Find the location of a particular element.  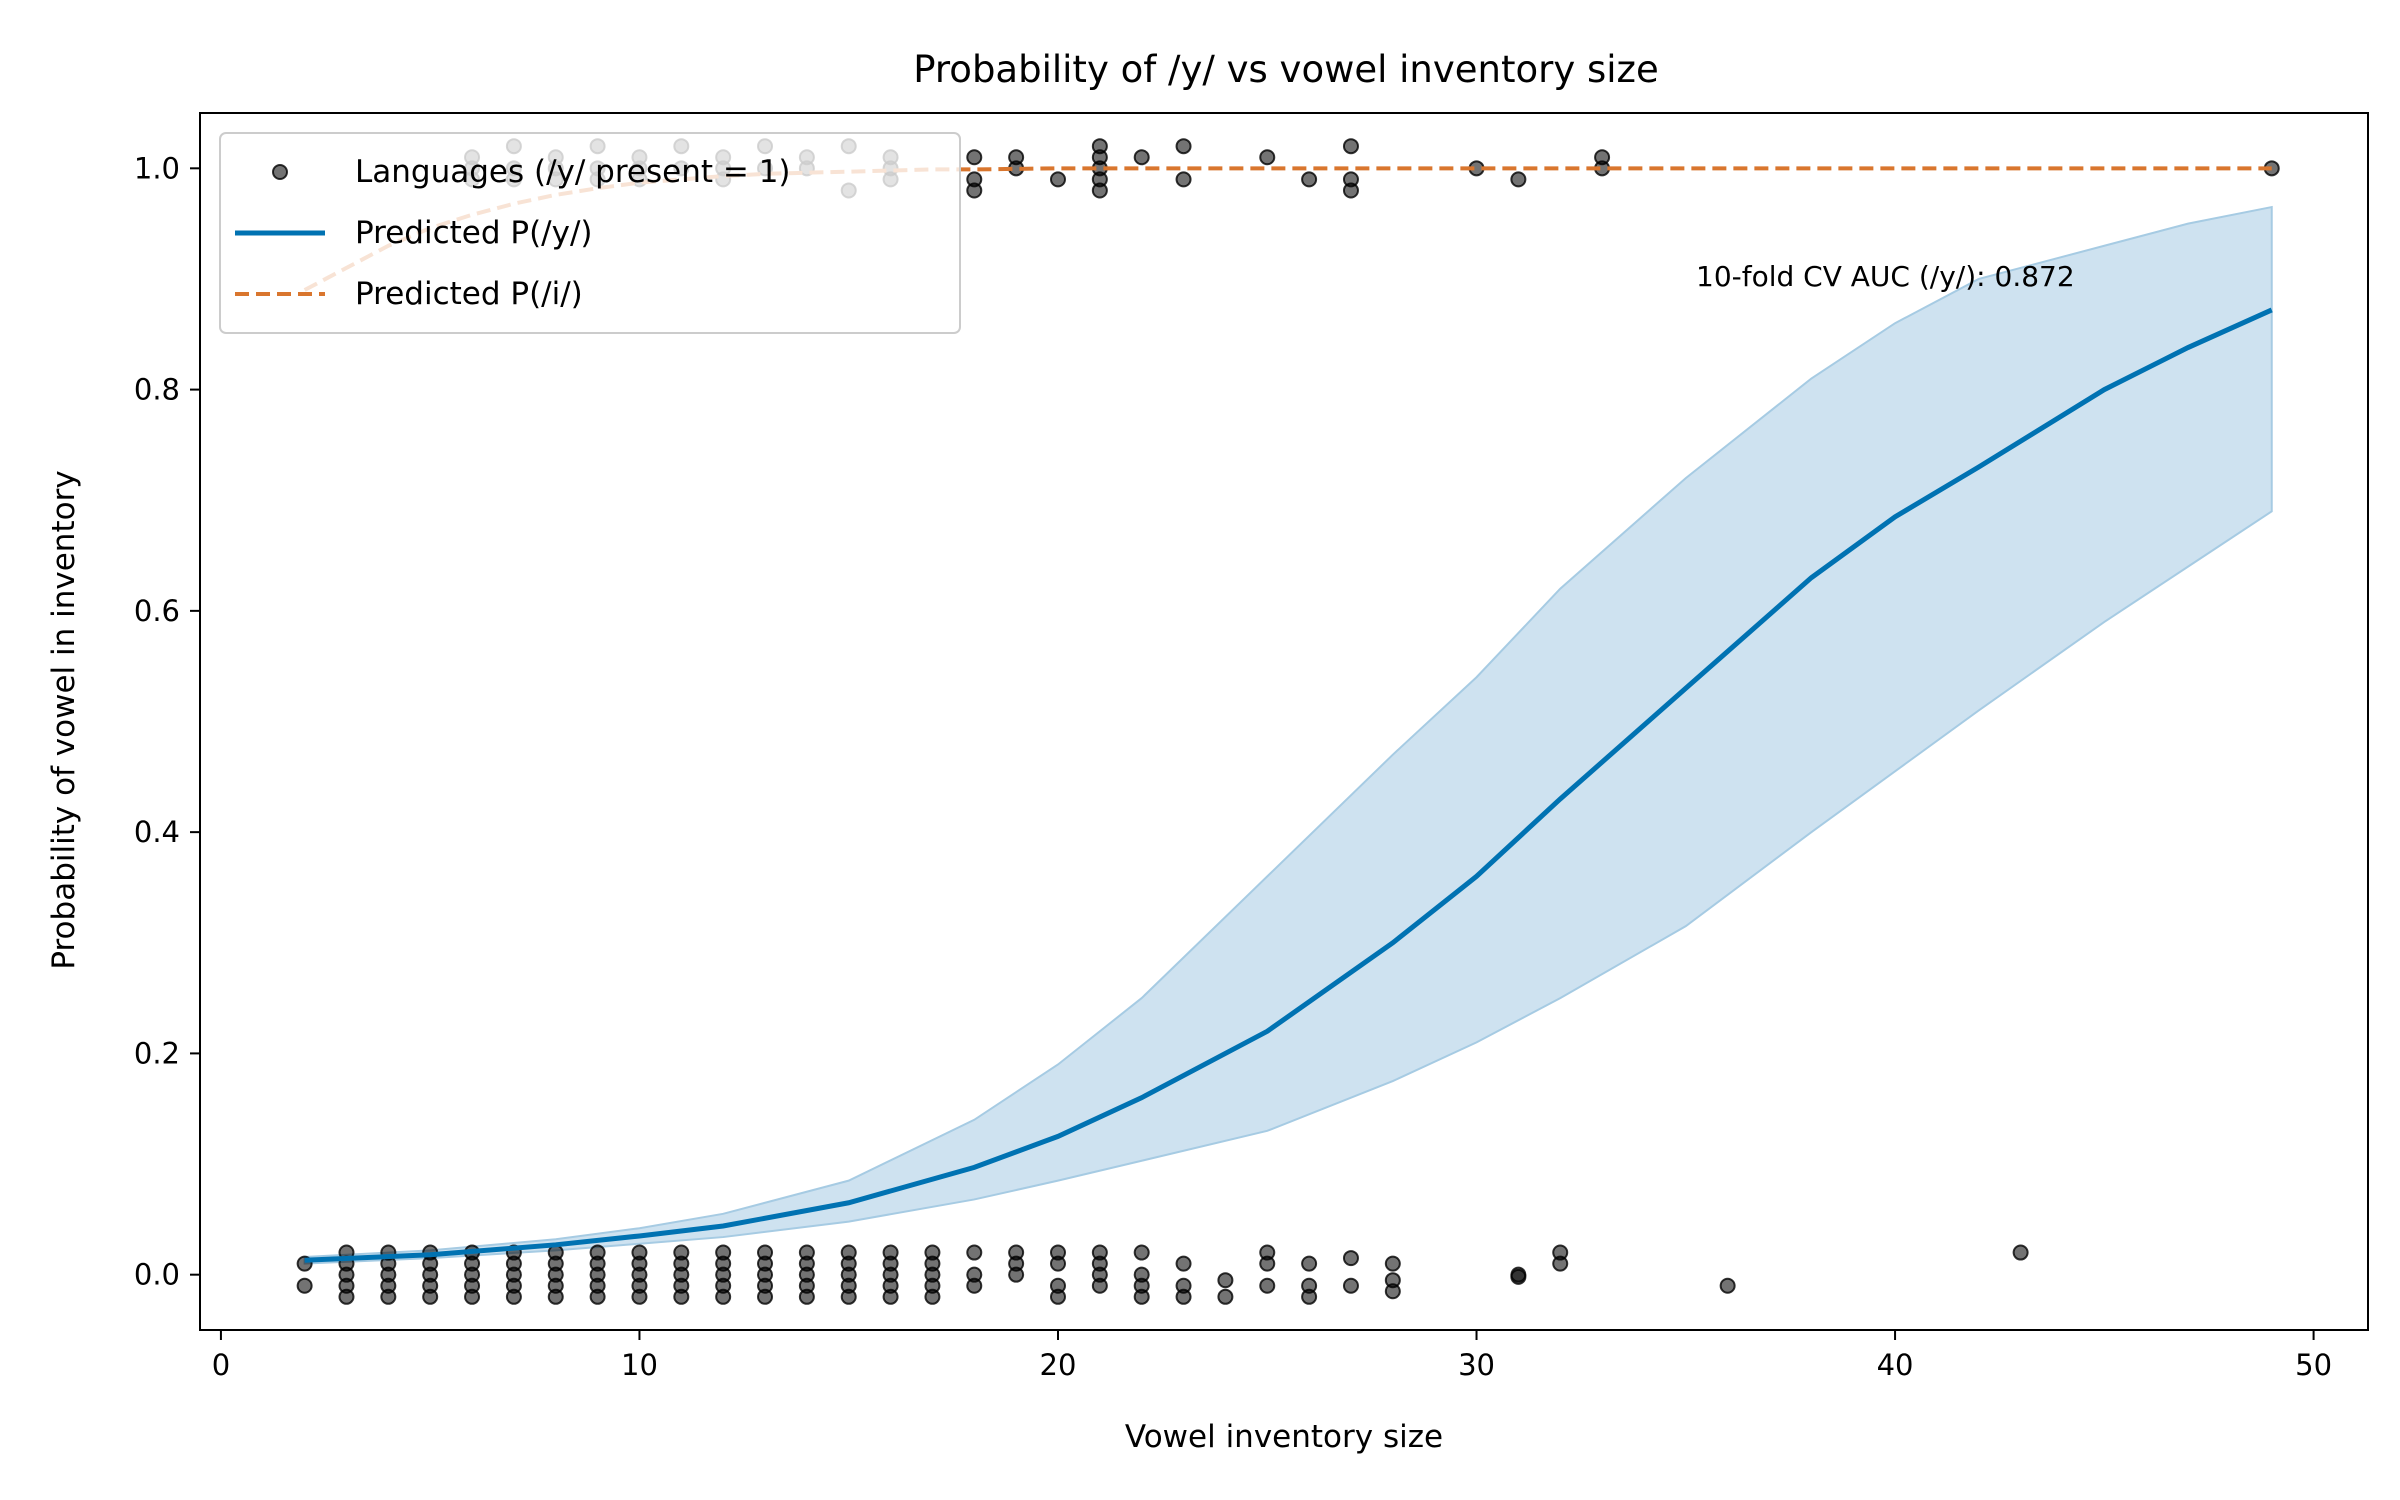

legend-box is located at coordinates (590, 233).